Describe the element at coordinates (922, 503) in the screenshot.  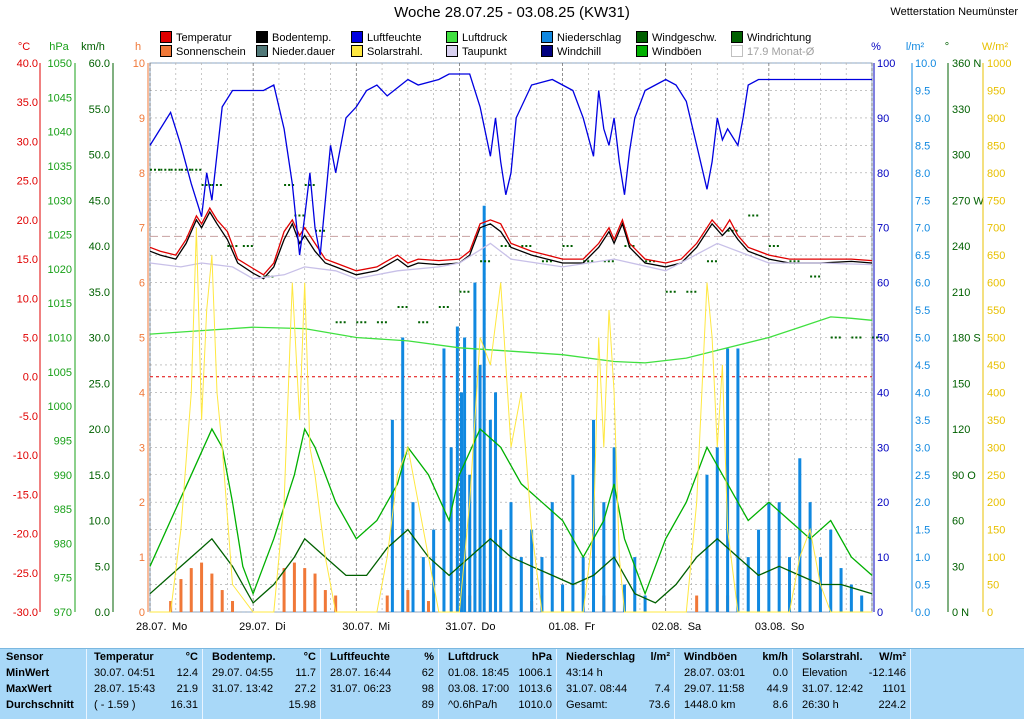
I see `tick-label-rain: 2.0` at that location.